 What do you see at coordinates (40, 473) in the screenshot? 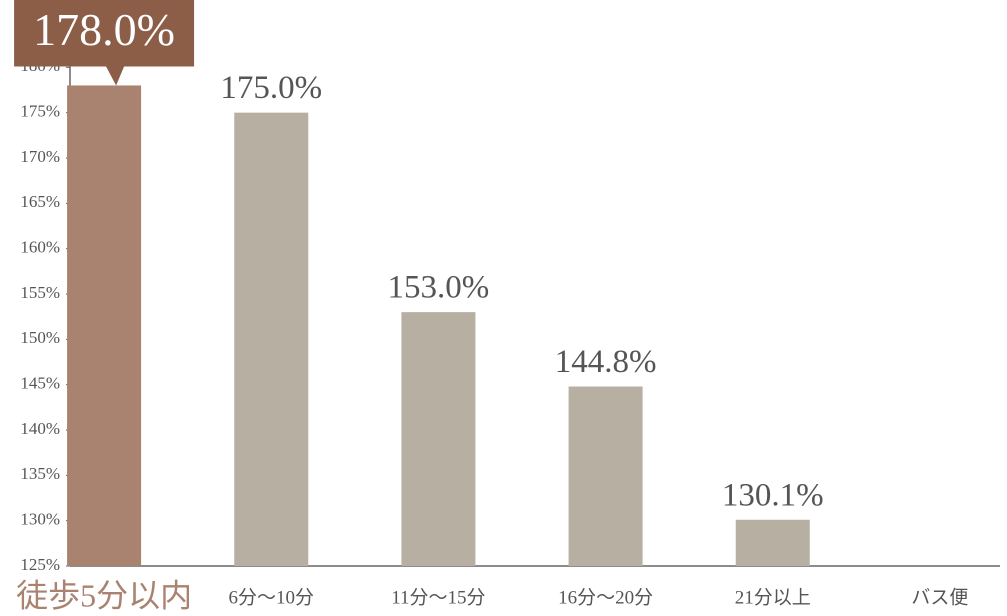
I see `y-tick-label: 135%` at bounding box center [40, 473].